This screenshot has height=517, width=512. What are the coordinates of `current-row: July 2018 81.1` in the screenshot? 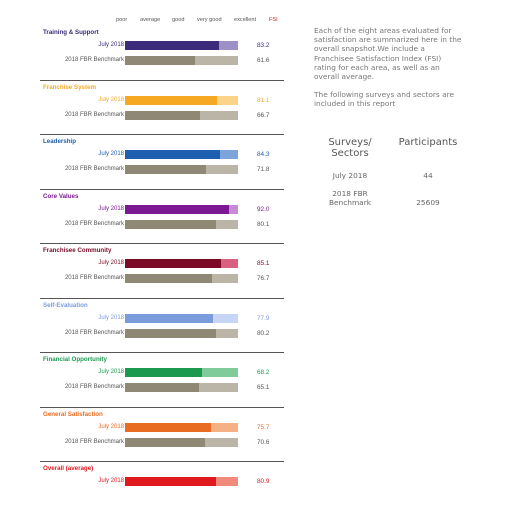 It's located at (162, 100).